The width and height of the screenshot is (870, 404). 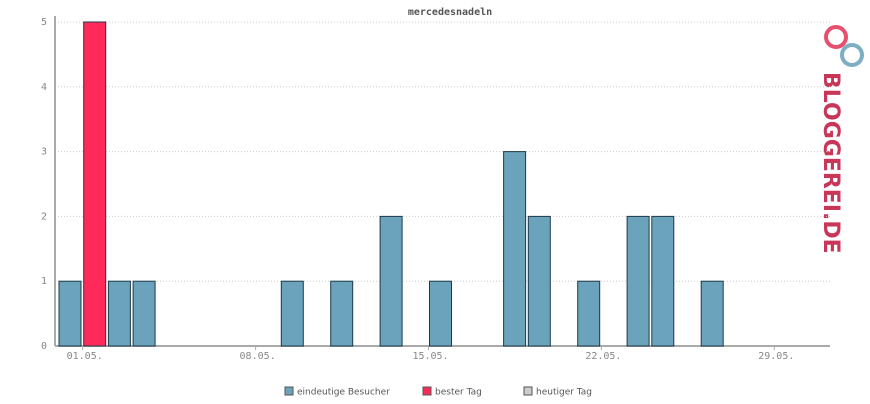 What do you see at coordinates (44, 152) in the screenshot?
I see `y-tick-label: 3` at bounding box center [44, 152].